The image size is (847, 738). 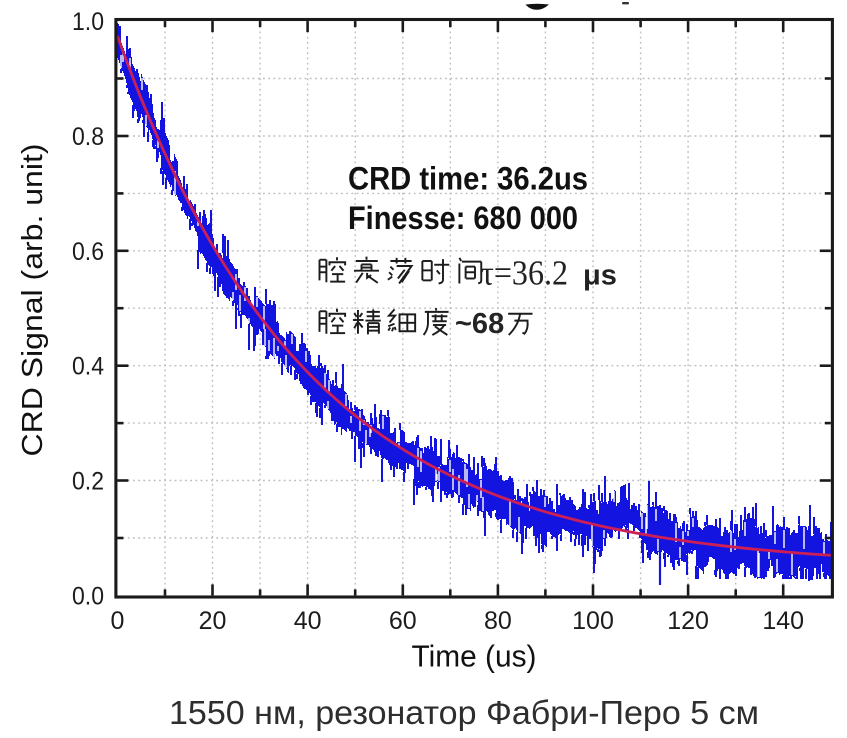 I want to click on svg-text: 1.0, so click(x=88, y=22).